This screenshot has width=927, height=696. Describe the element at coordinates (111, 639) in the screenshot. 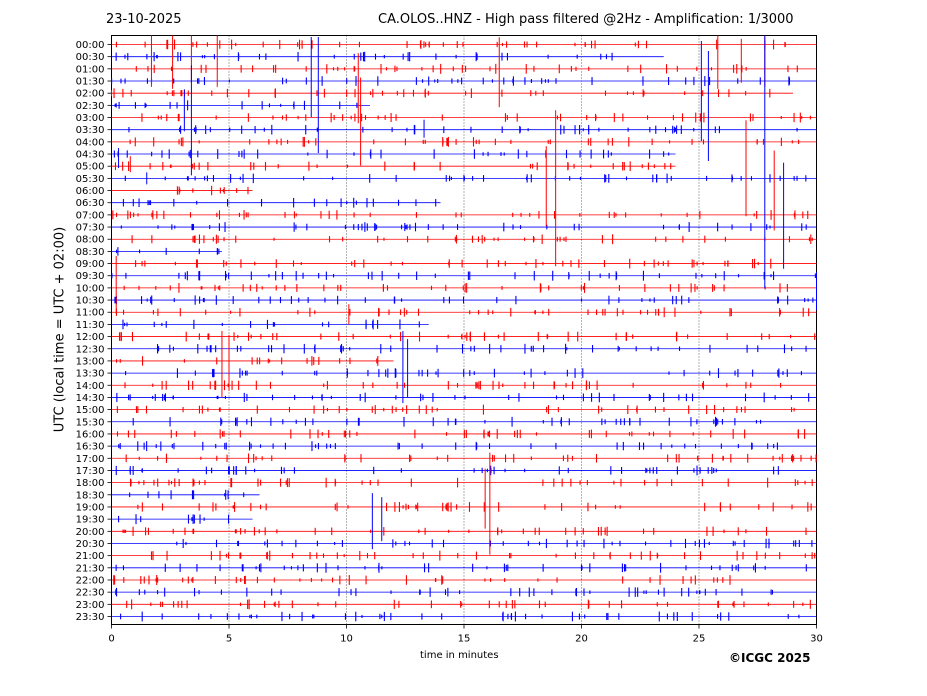

I see `x-tick-label-0: 0` at that location.